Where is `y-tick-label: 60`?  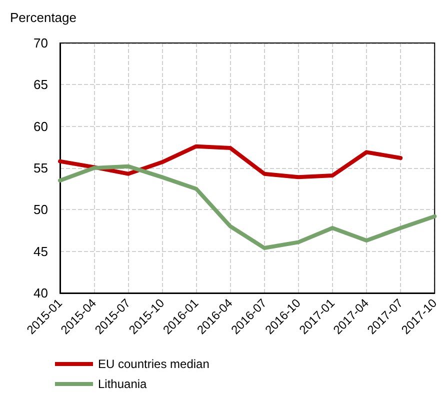
y-tick-label: 60 is located at coordinates (41, 126).